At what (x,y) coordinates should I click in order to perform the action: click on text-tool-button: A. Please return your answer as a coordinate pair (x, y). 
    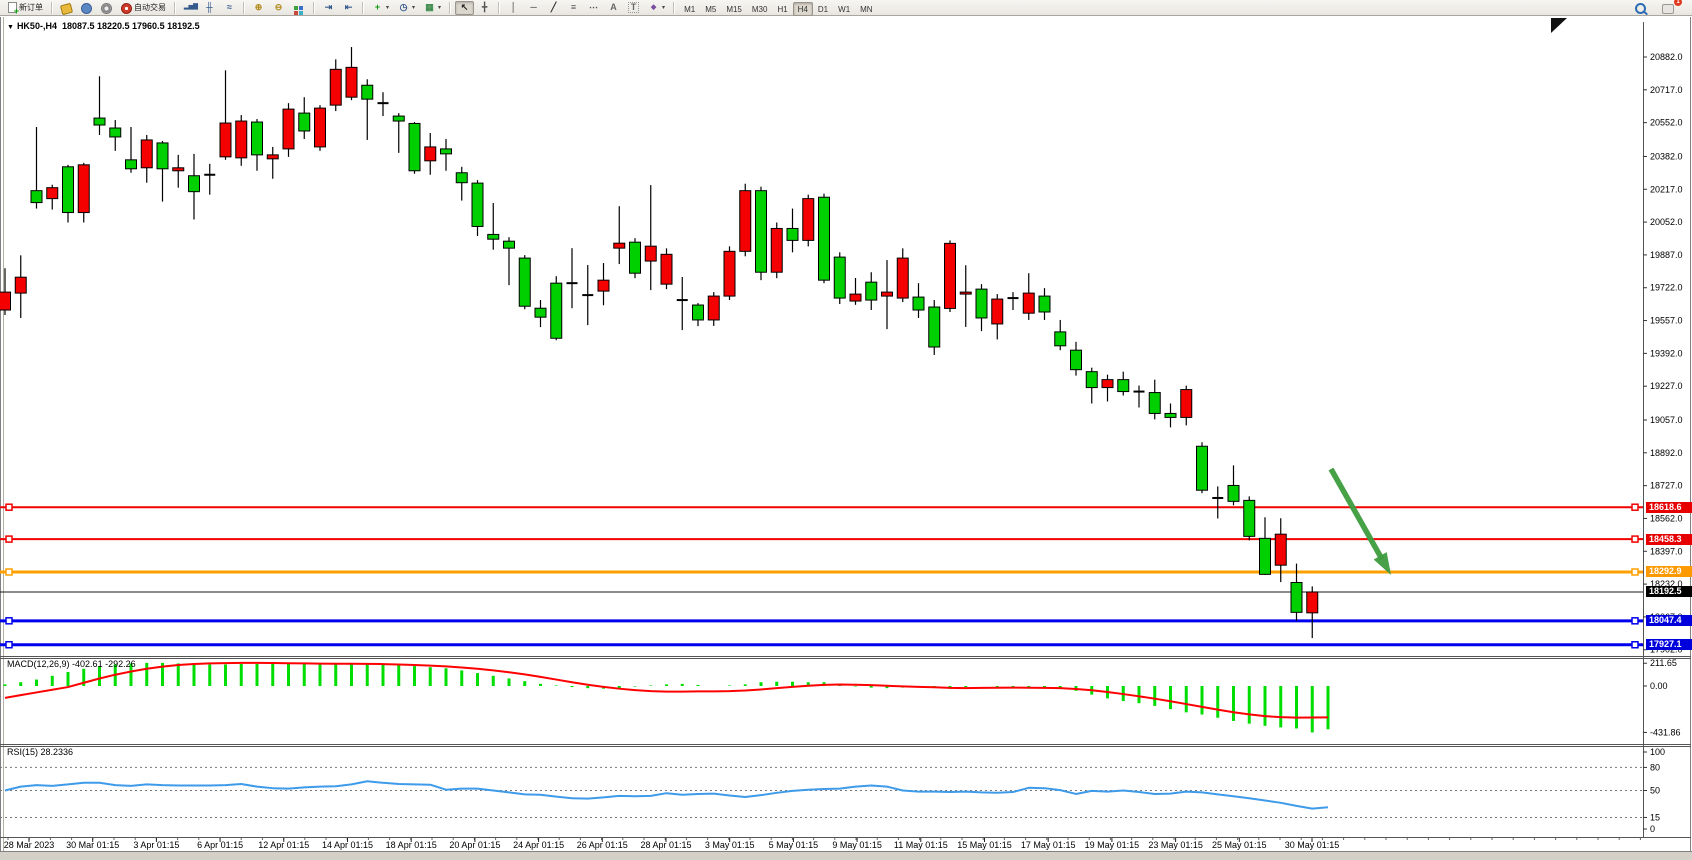
    Looking at the image, I should click on (613, 8).